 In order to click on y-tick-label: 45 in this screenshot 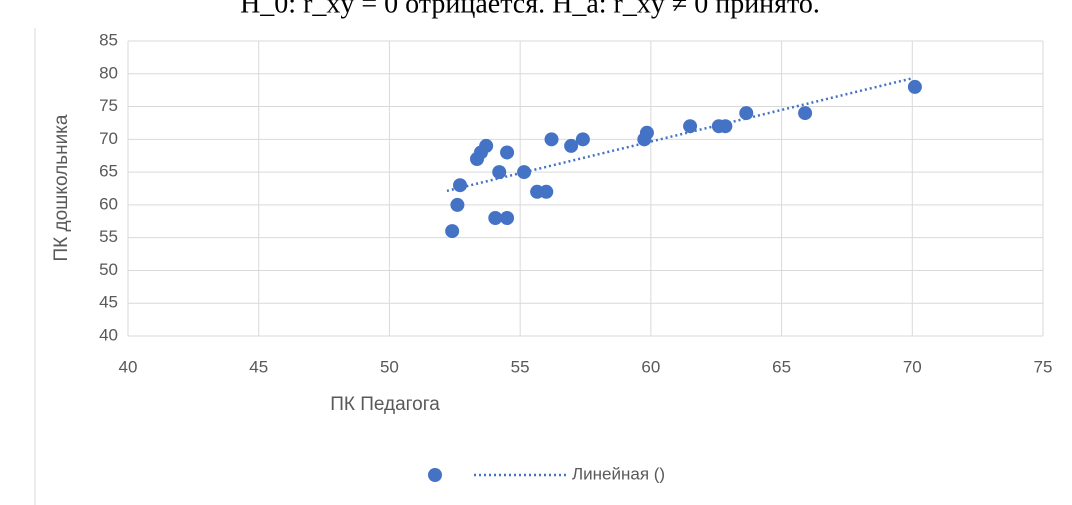, I will do `click(108, 302)`.